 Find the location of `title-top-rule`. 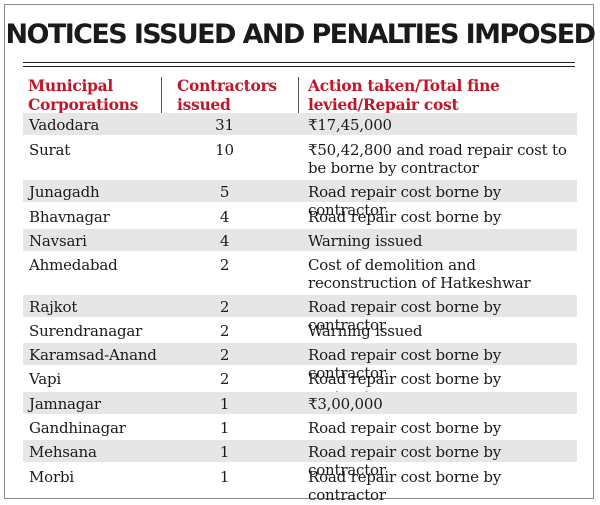

title-top-rule is located at coordinates (299, 62).